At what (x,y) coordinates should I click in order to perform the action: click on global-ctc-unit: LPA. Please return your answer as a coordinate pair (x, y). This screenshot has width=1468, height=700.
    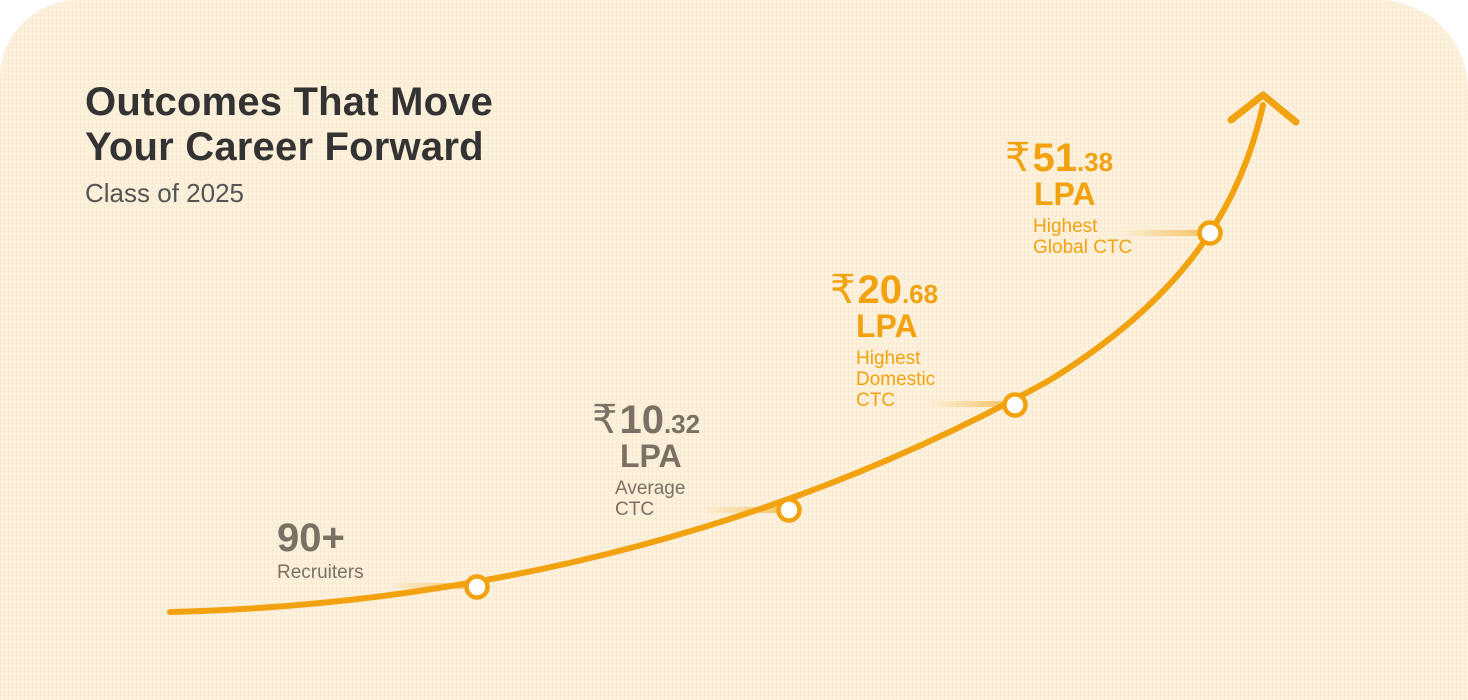
    Looking at the image, I should click on (1065, 194).